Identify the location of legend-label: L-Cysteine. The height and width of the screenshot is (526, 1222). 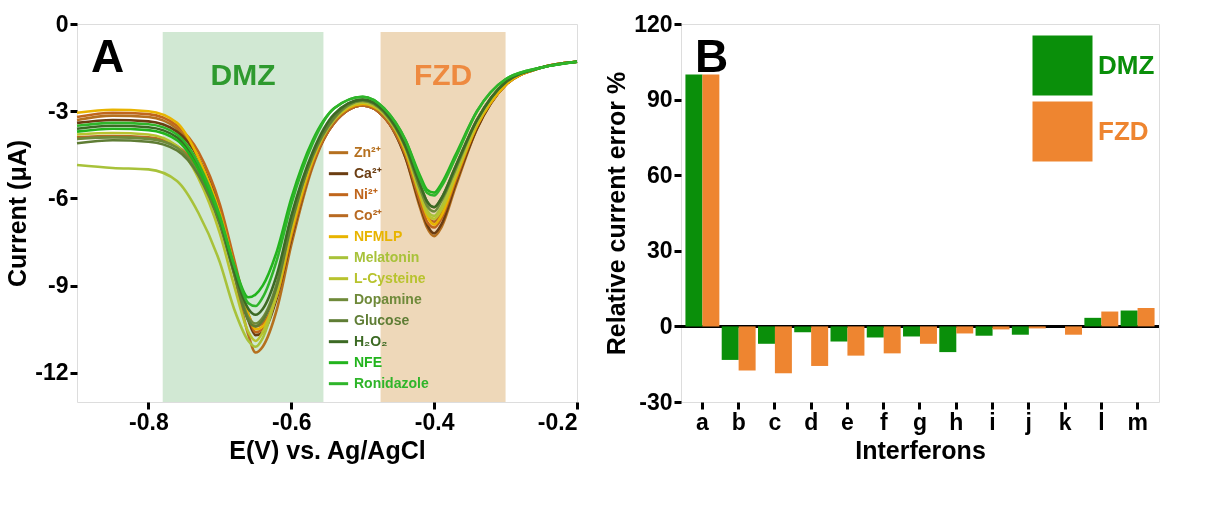
(390, 277).